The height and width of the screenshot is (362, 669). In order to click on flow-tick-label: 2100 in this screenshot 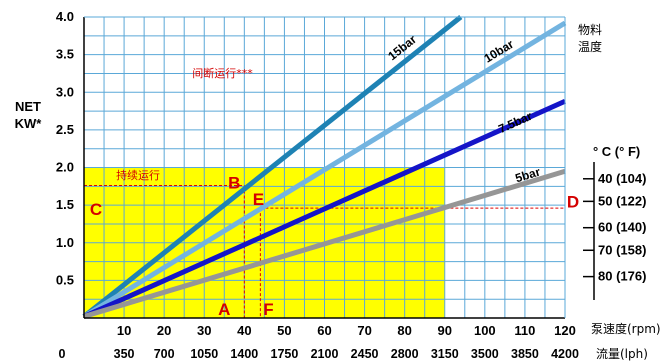, I will do `click(325, 354)`.